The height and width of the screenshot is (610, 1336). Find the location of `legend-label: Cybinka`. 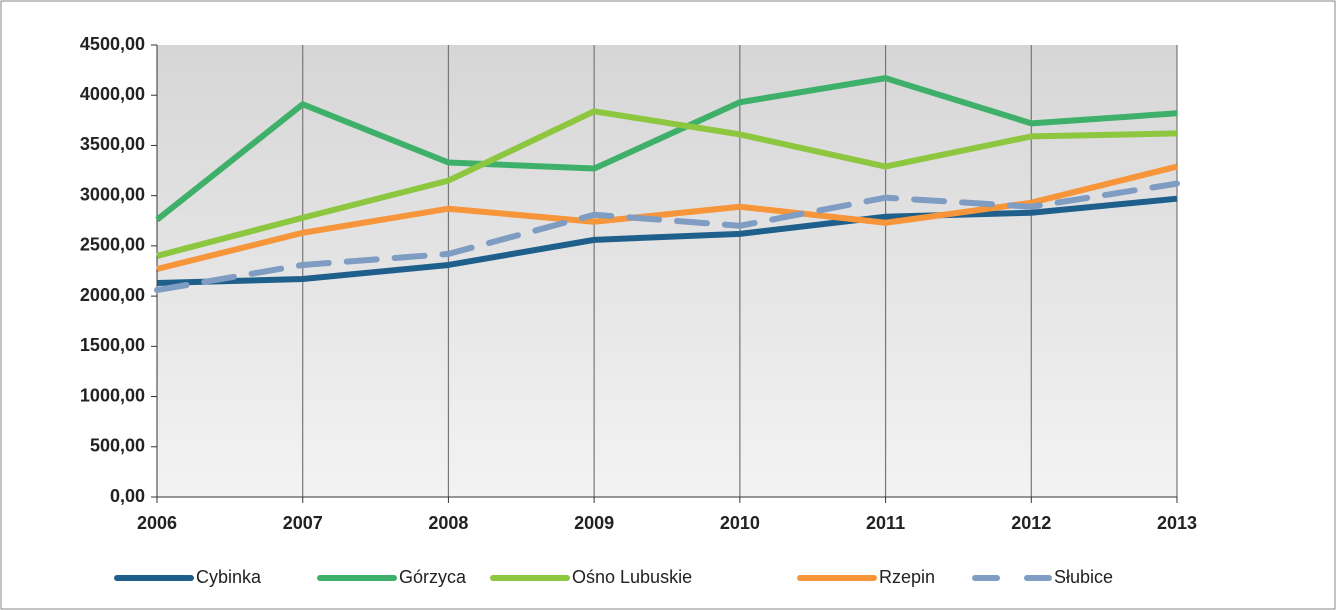

legend-label: Cybinka is located at coordinates (229, 577).